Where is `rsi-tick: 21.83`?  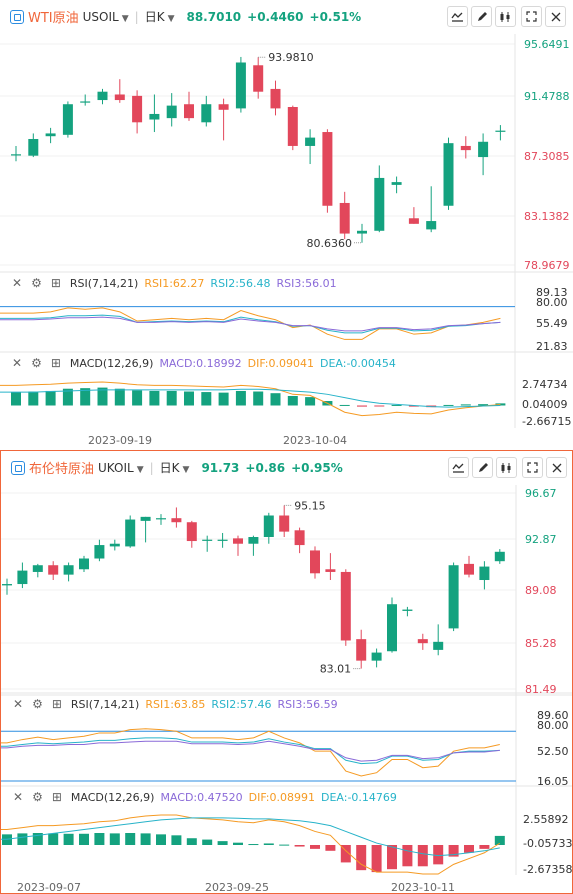 rsi-tick: 21.83 is located at coordinates (552, 346).